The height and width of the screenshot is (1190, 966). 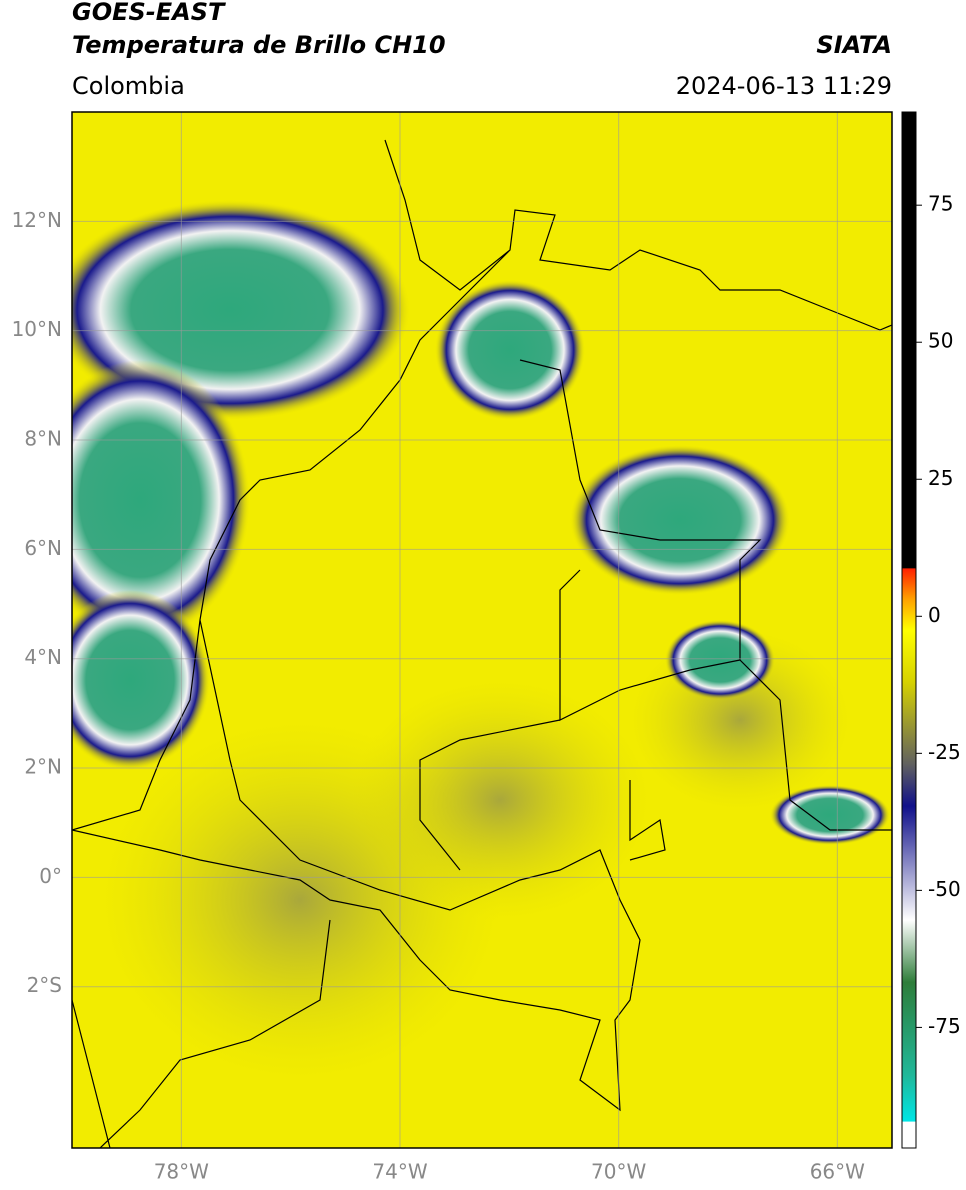 What do you see at coordinates (500, 800) in the screenshot?
I see `haze` at bounding box center [500, 800].